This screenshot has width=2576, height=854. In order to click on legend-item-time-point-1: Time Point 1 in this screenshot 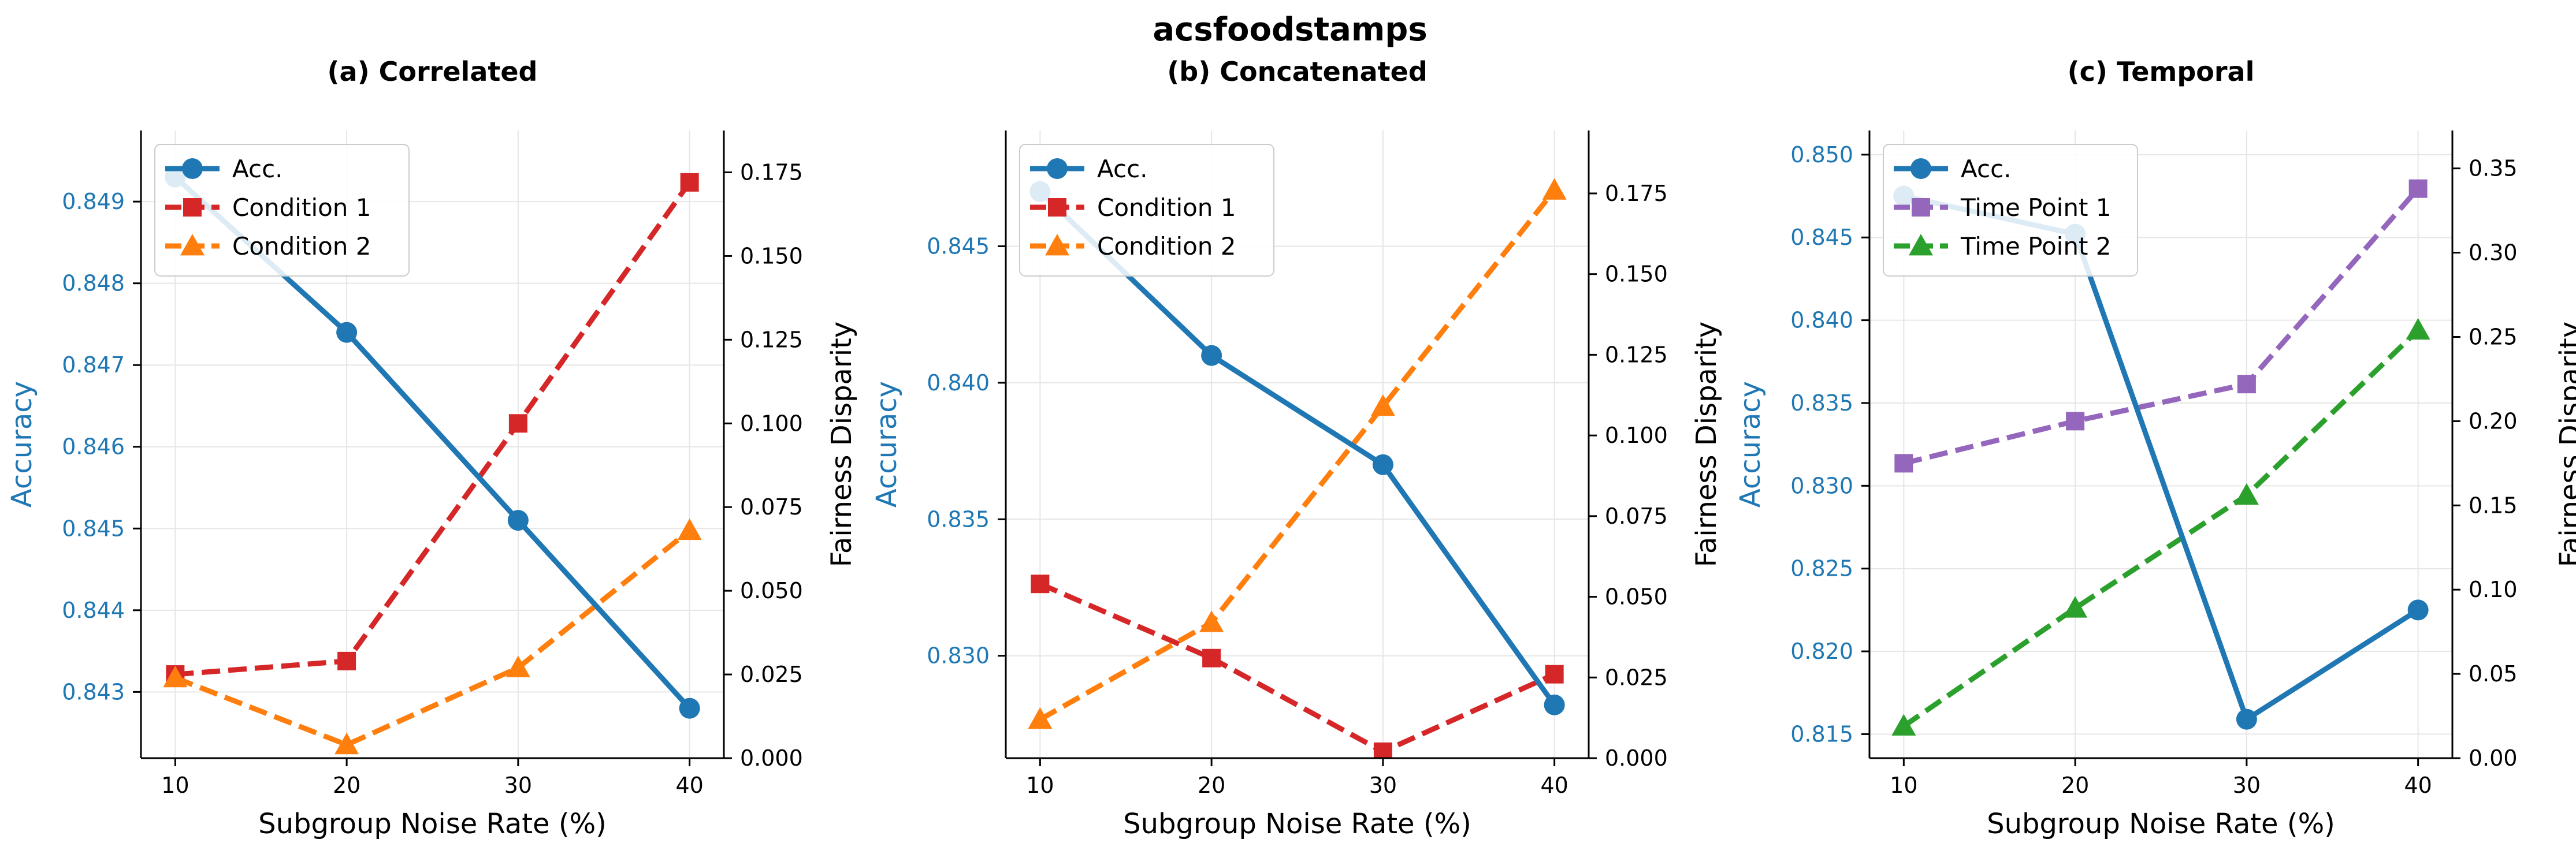, I will do `click(2003, 207)`.